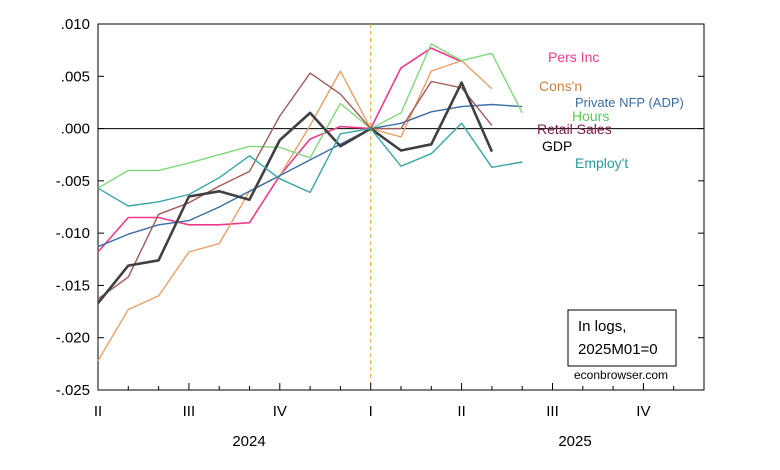 The width and height of the screenshot is (780, 470). What do you see at coordinates (75, 24) in the screenshot?
I see `y-tick-label: .010` at bounding box center [75, 24].